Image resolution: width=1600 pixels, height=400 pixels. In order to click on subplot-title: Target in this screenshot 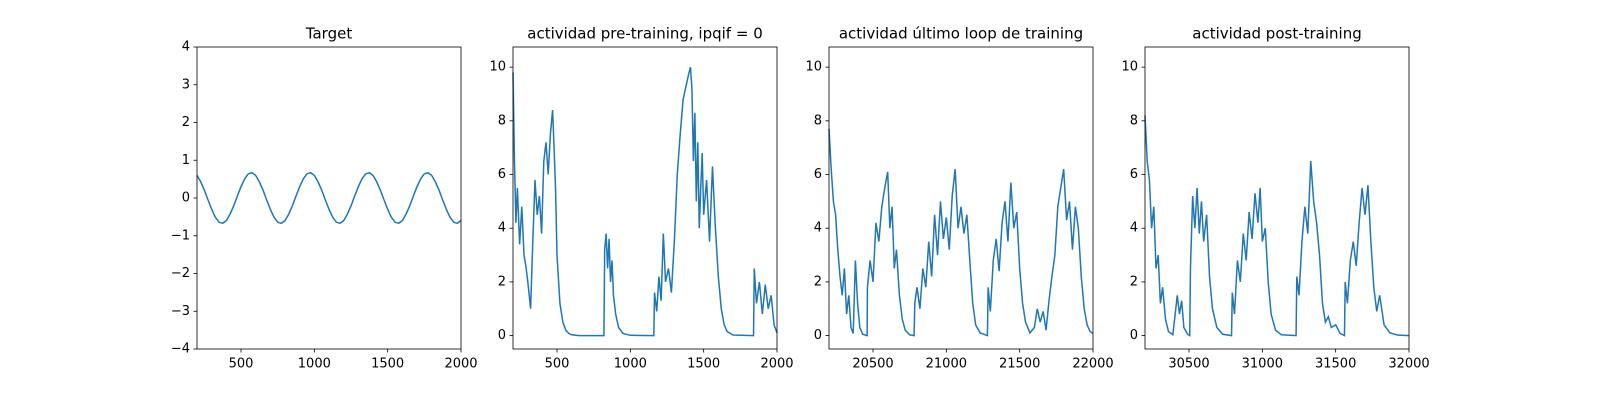, I will do `click(329, 34)`.